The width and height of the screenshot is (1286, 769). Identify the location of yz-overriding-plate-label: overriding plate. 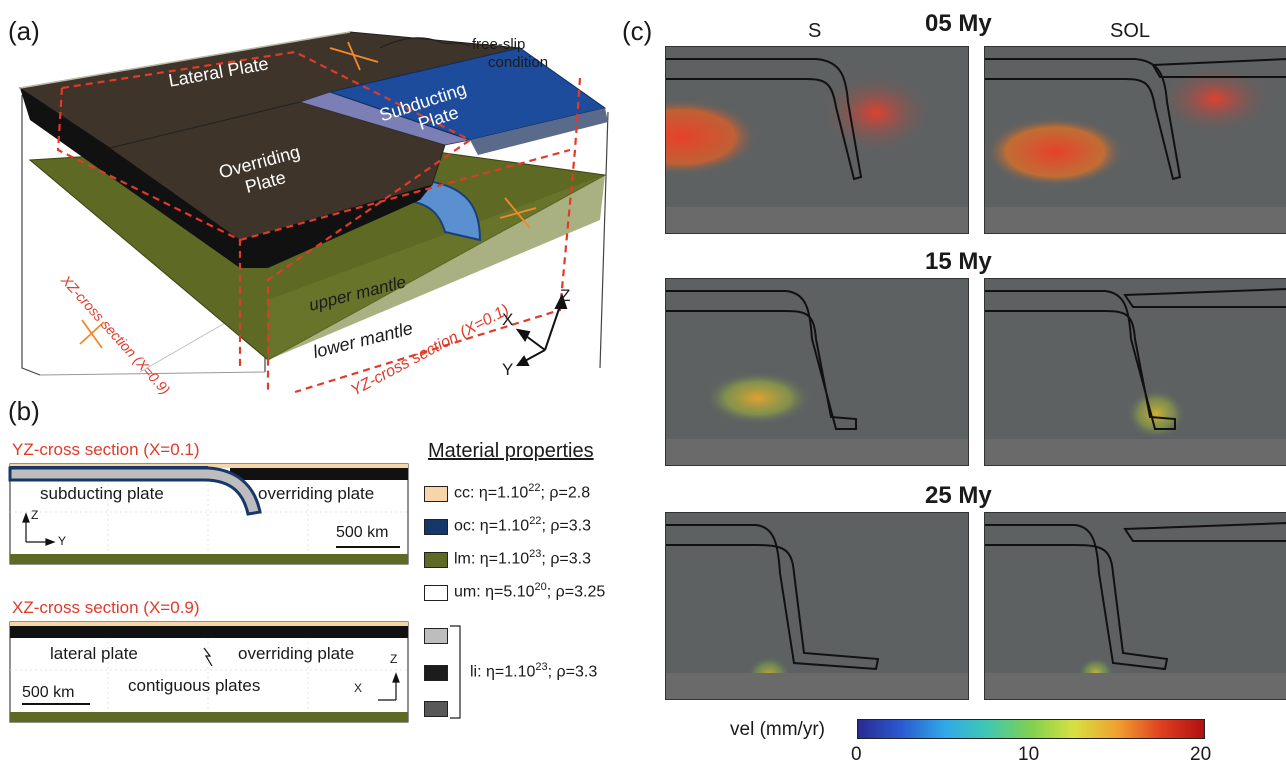
(316, 493).